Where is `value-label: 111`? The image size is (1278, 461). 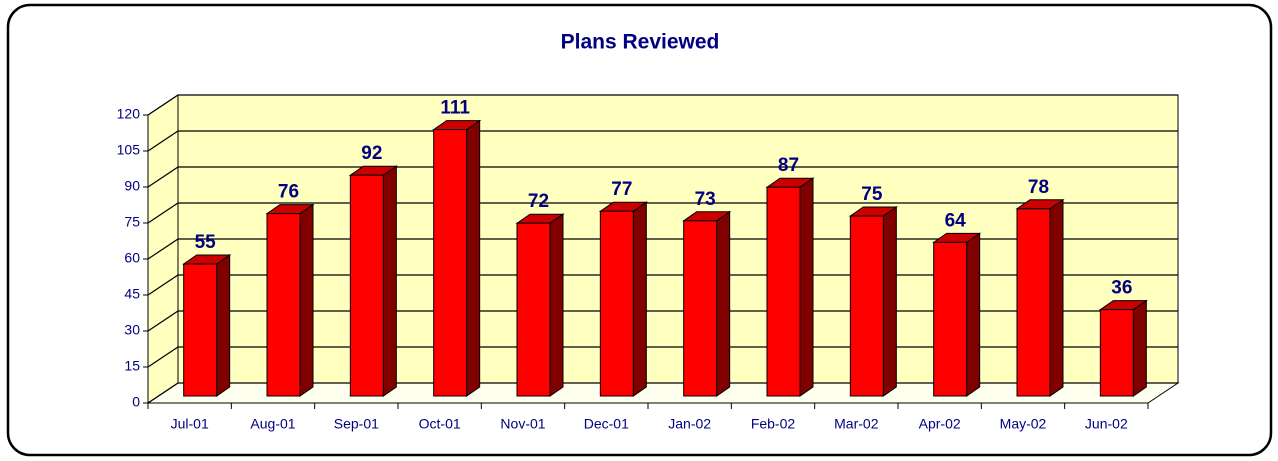 value-label: 111 is located at coordinates (455, 108).